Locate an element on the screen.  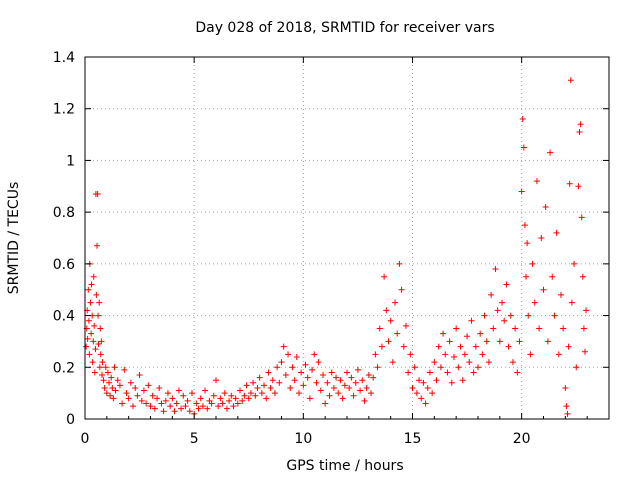
y-tick-label: 1 is located at coordinates (70, 161).